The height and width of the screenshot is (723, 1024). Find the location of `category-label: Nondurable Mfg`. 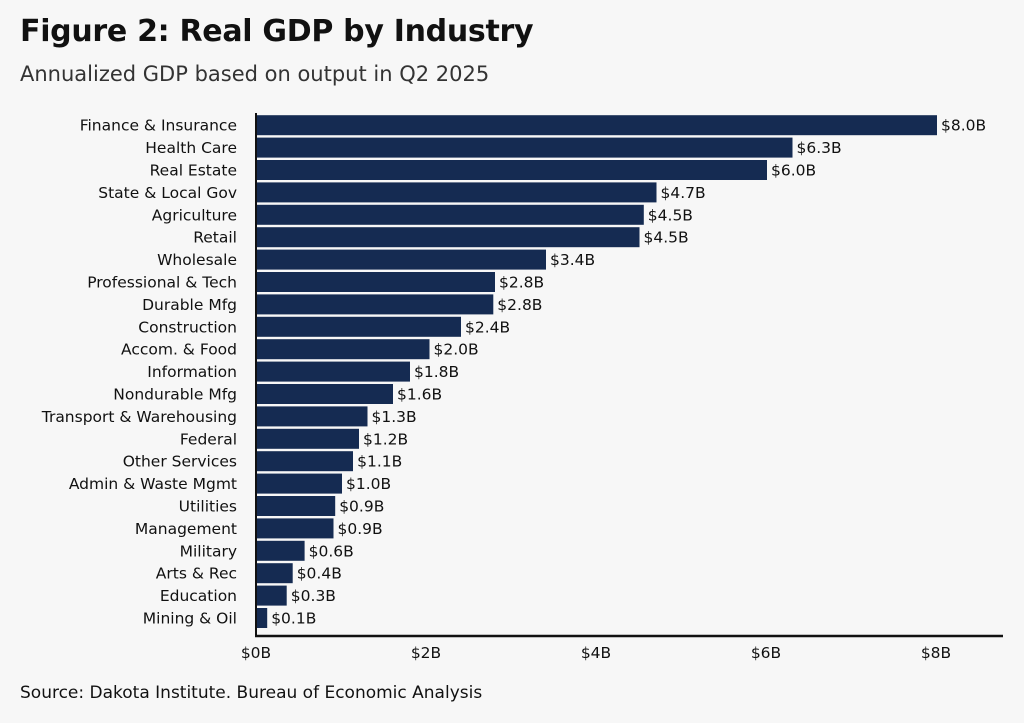

category-label: Nondurable Mfg is located at coordinates (175, 395).